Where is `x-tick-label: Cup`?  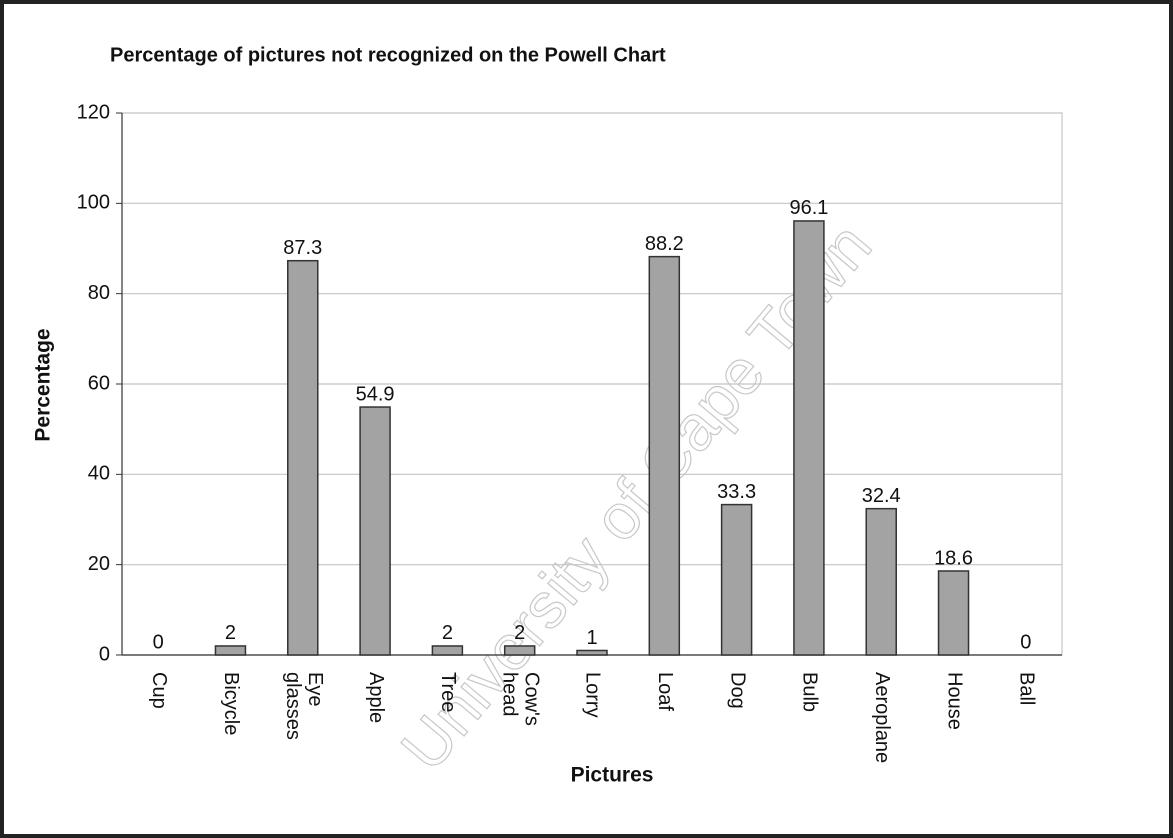
x-tick-label: Cup is located at coordinates (159, 690).